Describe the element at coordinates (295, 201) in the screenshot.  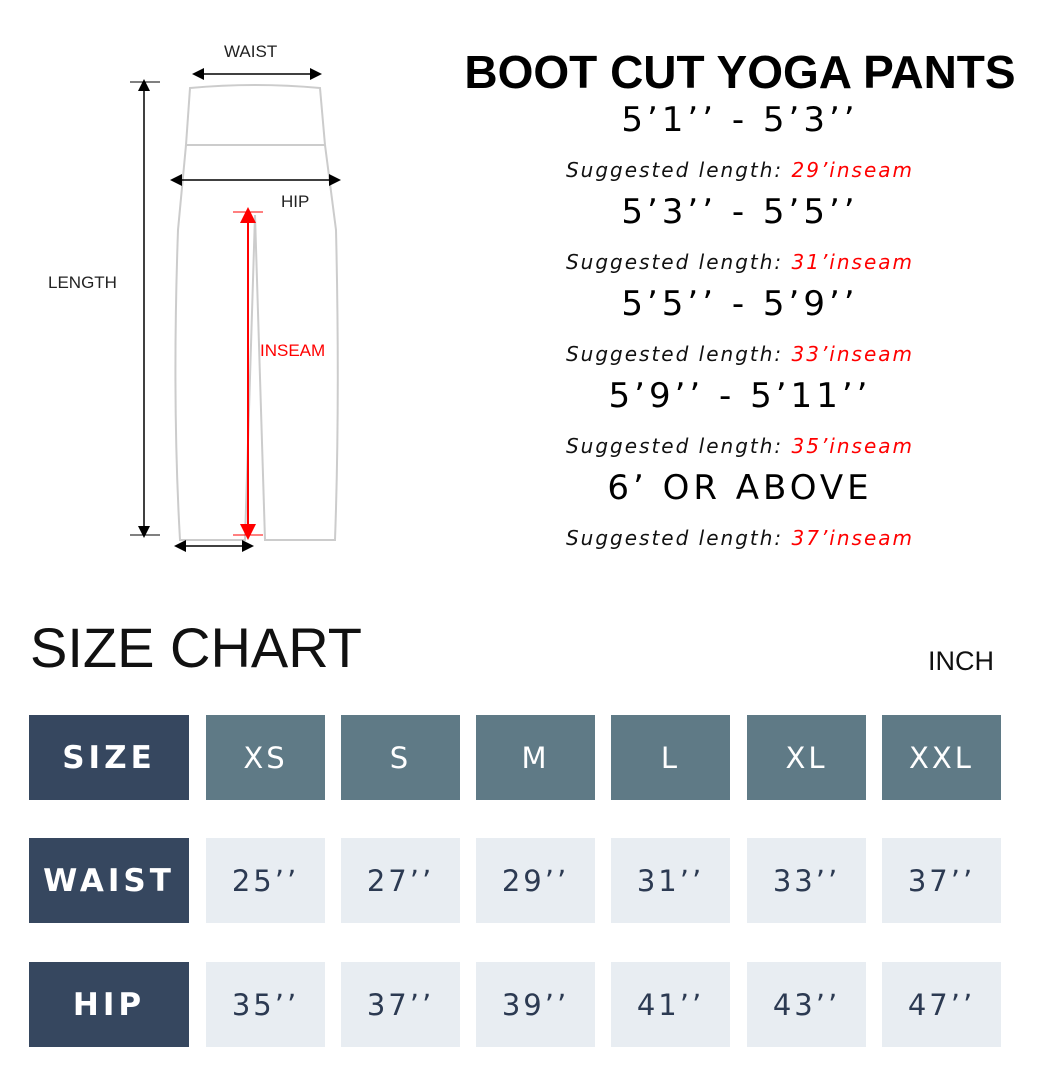
I see `hip-label: HIP` at that location.